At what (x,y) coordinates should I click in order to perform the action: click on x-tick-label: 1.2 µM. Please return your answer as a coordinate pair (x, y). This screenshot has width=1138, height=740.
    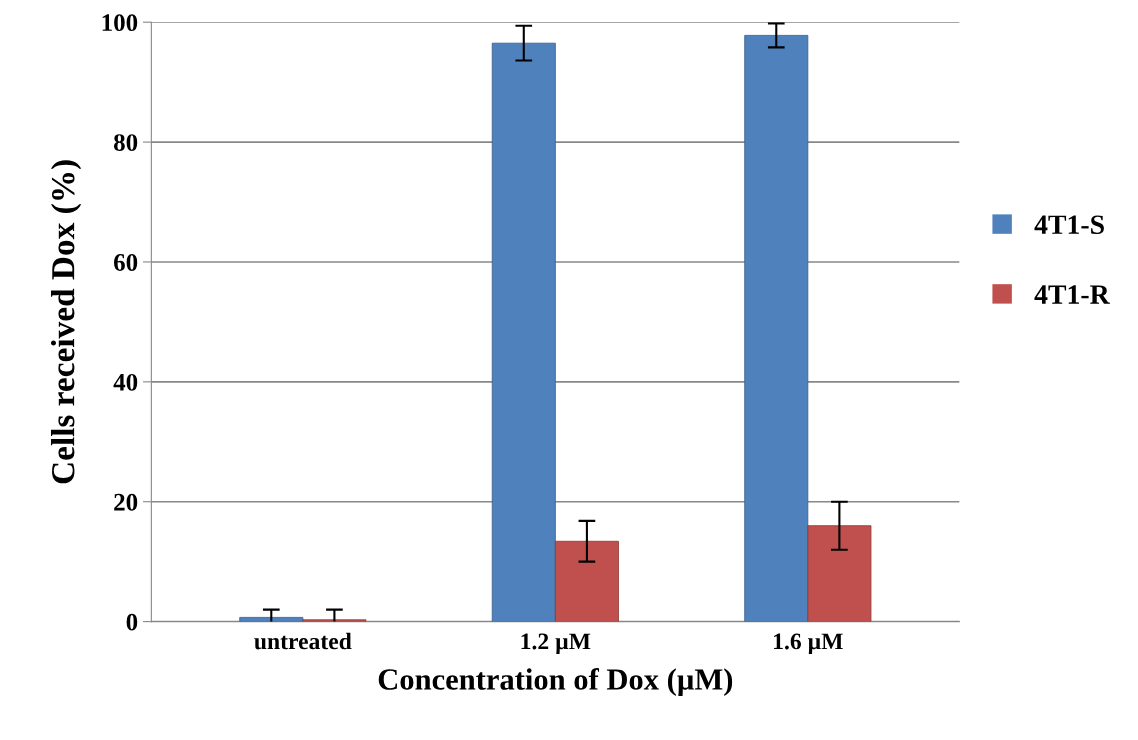
    Looking at the image, I should click on (556, 644).